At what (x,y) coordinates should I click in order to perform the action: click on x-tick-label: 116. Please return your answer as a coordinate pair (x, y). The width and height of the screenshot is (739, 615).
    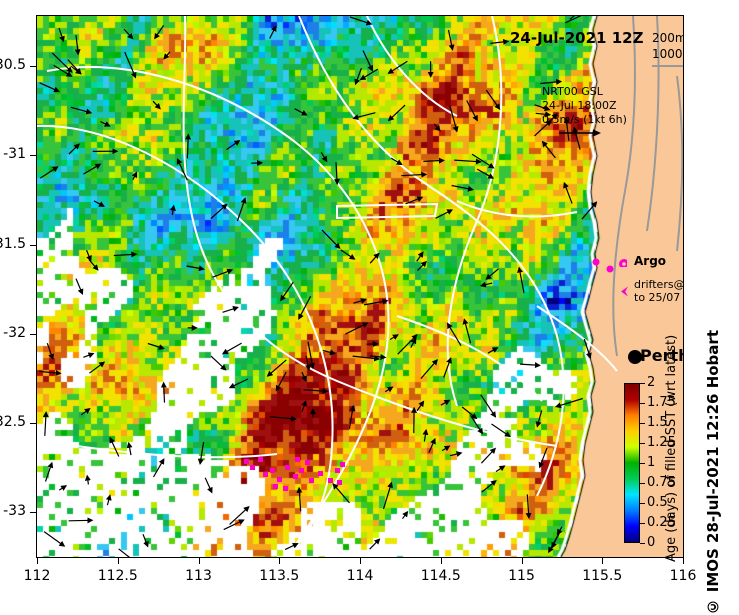
    Looking at the image, I should click on (683, 576).